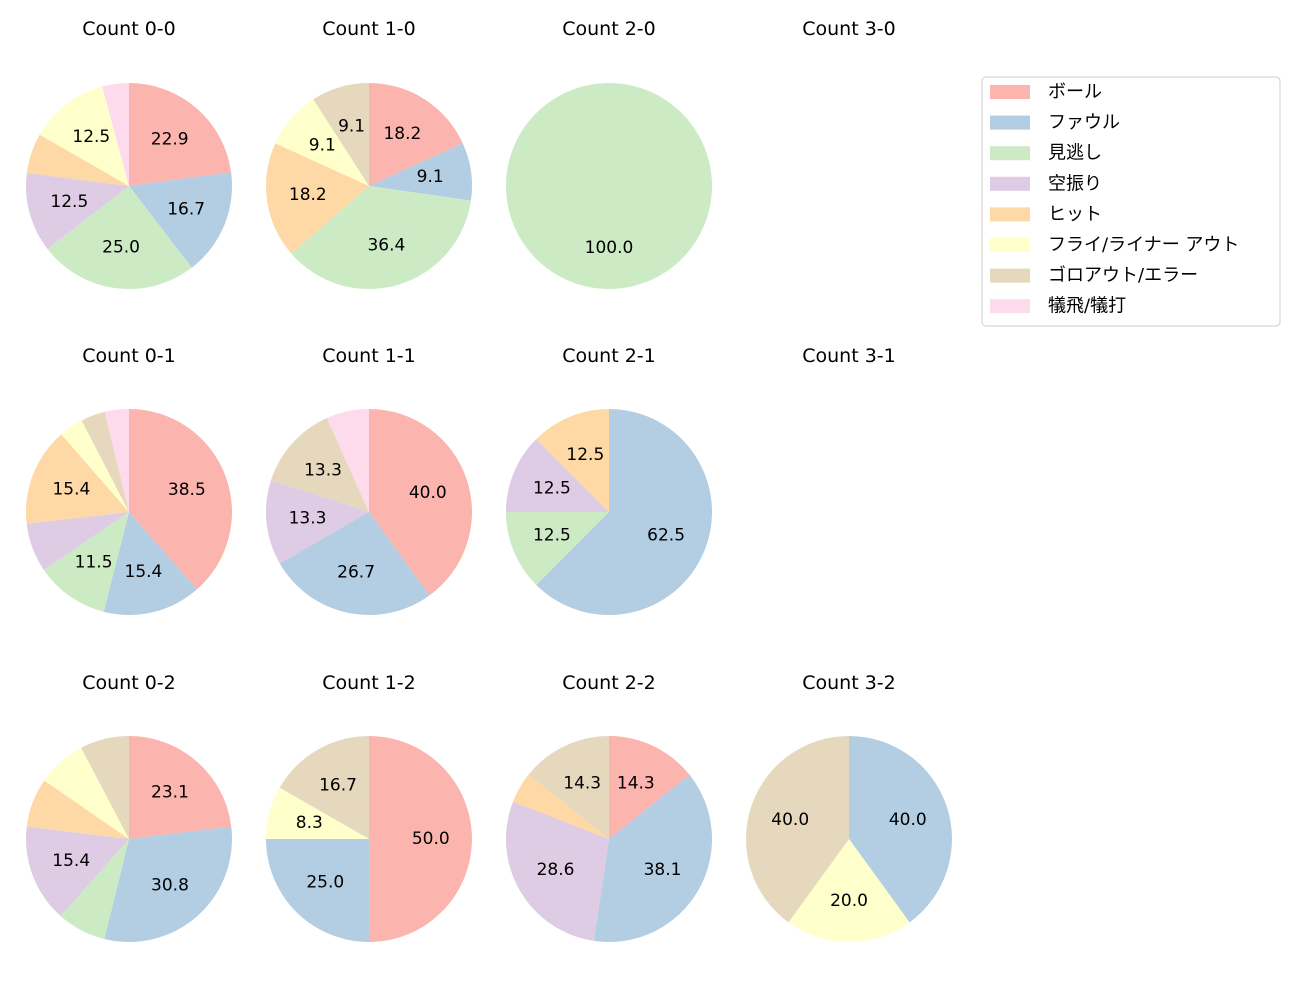 Image resolution: width=1300 pixels, height=1000 pixels. Describe the element at coordinates (187, 490) in the screenshot. I see `slice-label: 38.5` at that location.